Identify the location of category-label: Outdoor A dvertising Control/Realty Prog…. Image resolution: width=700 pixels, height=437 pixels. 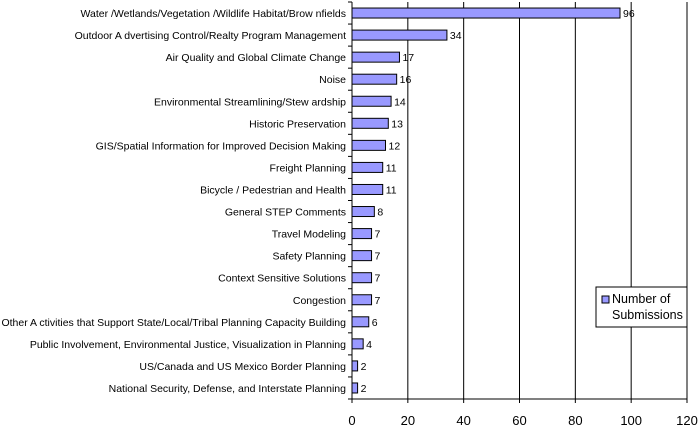
(210, 36).